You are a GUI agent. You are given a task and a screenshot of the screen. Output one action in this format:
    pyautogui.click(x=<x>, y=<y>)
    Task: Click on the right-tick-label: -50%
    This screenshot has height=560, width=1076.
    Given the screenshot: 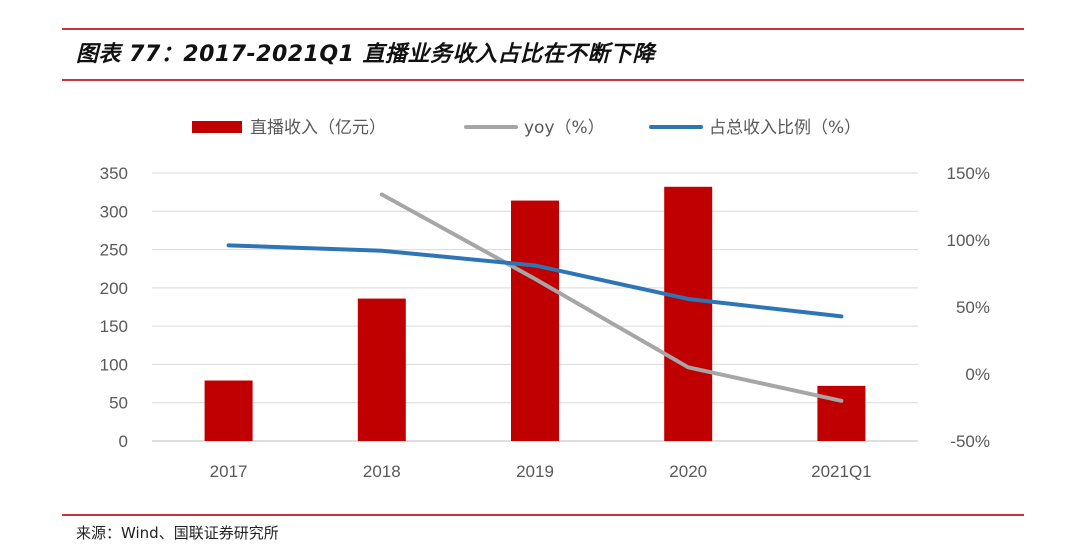 What is the action you would take?
    pyautogui.click(x=970, y=441)
    